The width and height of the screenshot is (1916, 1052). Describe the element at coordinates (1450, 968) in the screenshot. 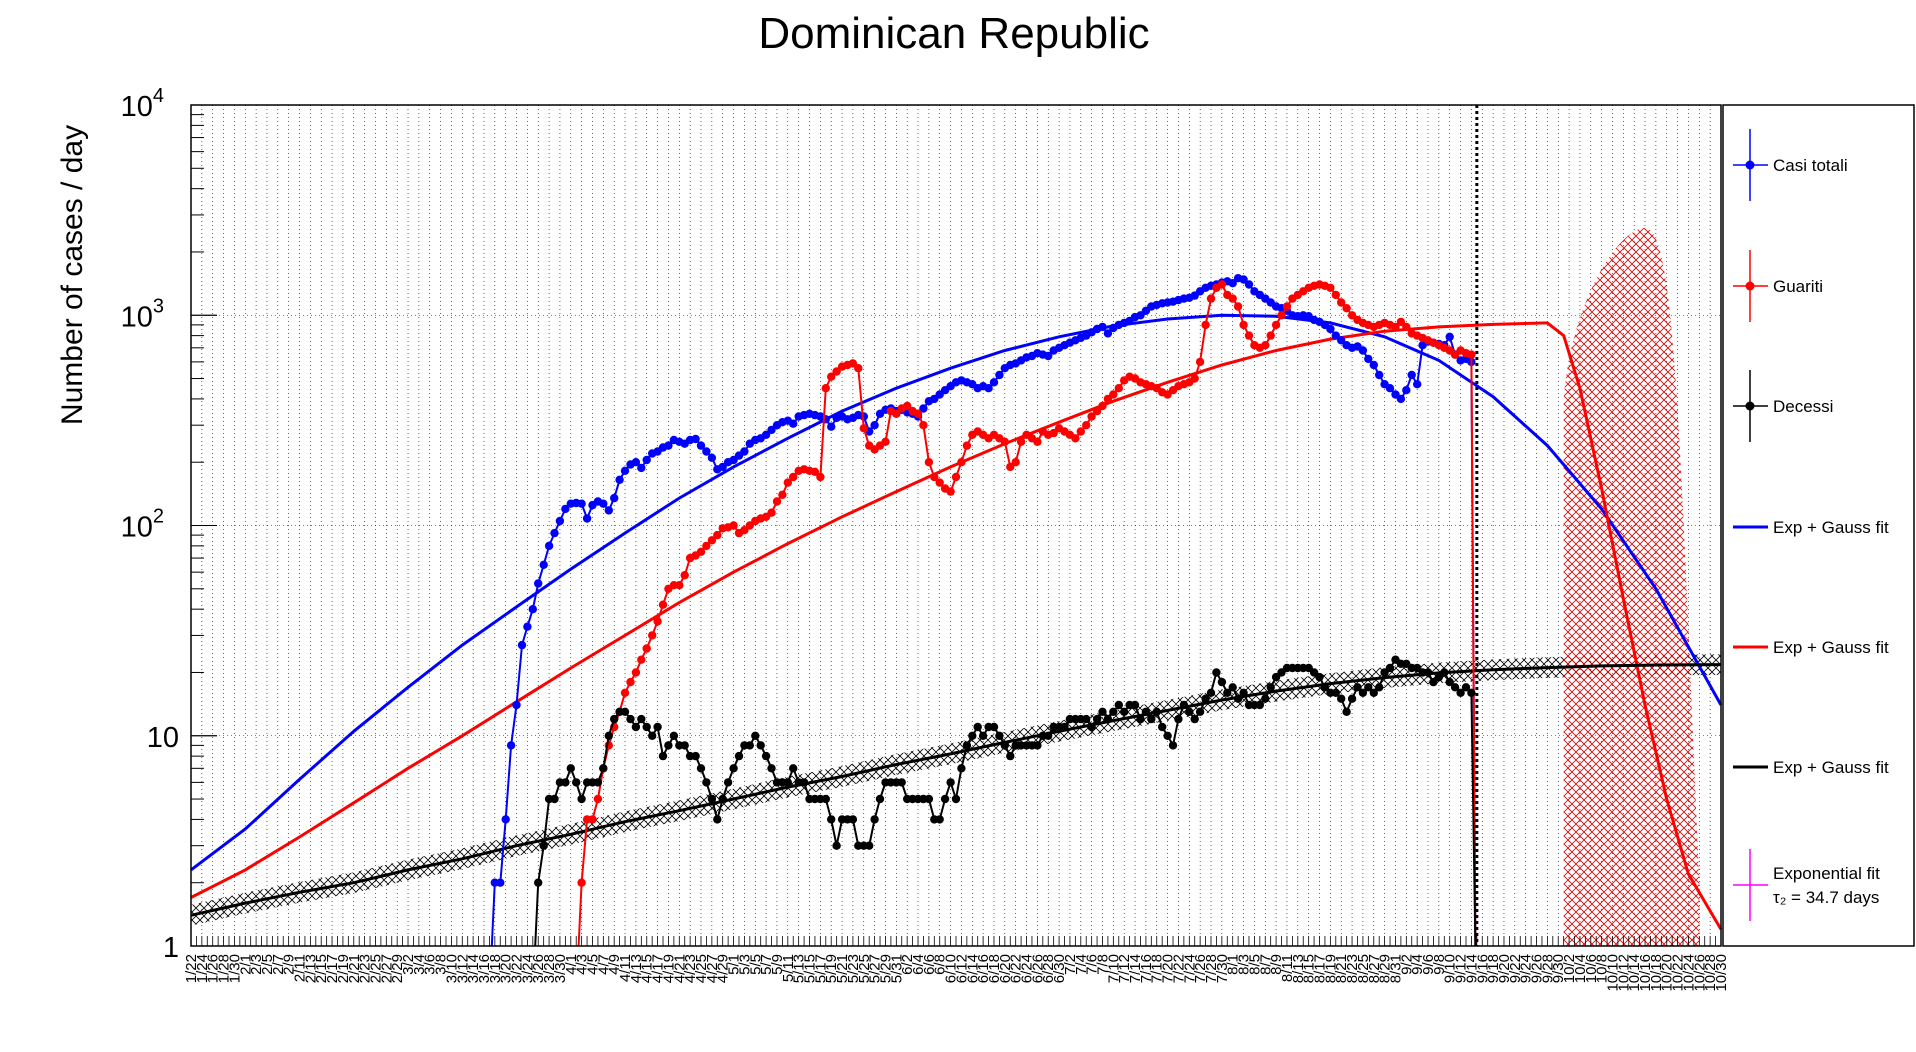

I see `x-tick-label: 9/10` at that location.